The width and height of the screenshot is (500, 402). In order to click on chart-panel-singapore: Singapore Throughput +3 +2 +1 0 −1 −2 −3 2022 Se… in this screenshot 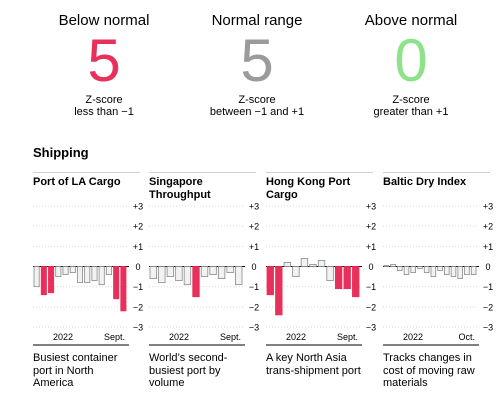, I will do `click(206, 284)`.